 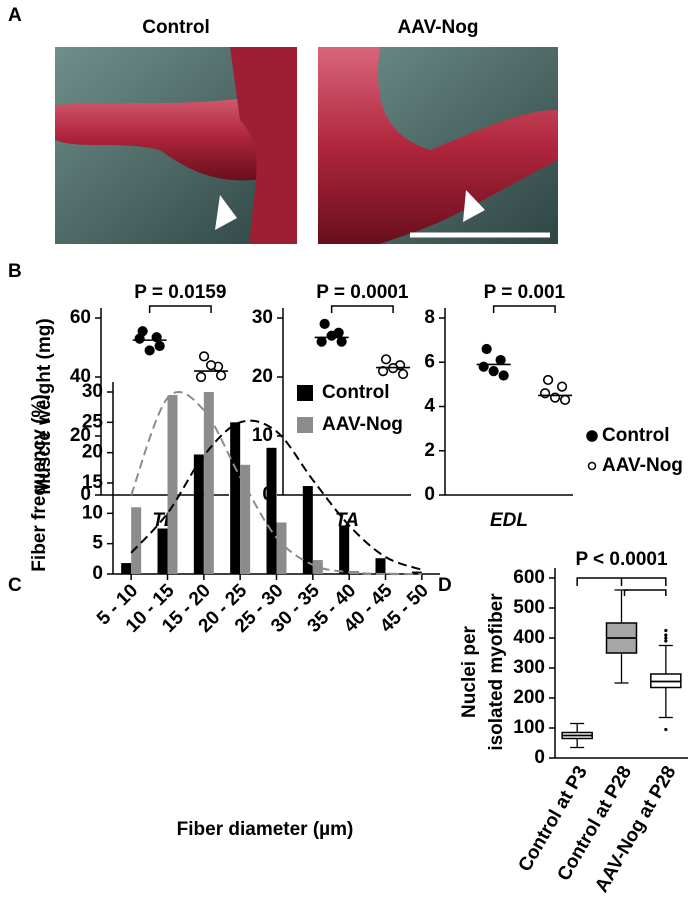 I want to click on y-tick-label: 300, so click(x=529, y=667).